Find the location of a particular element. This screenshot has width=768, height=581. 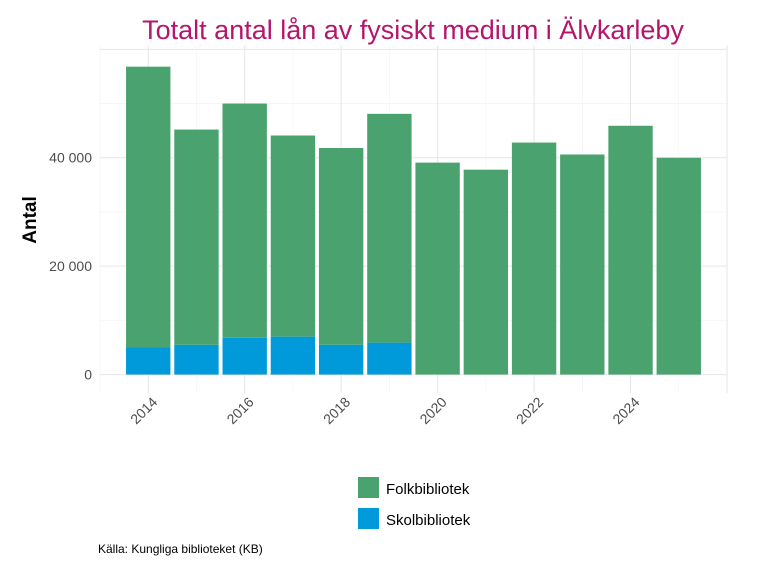

y-axis-label: Antal is located at coordinates (30, 220).